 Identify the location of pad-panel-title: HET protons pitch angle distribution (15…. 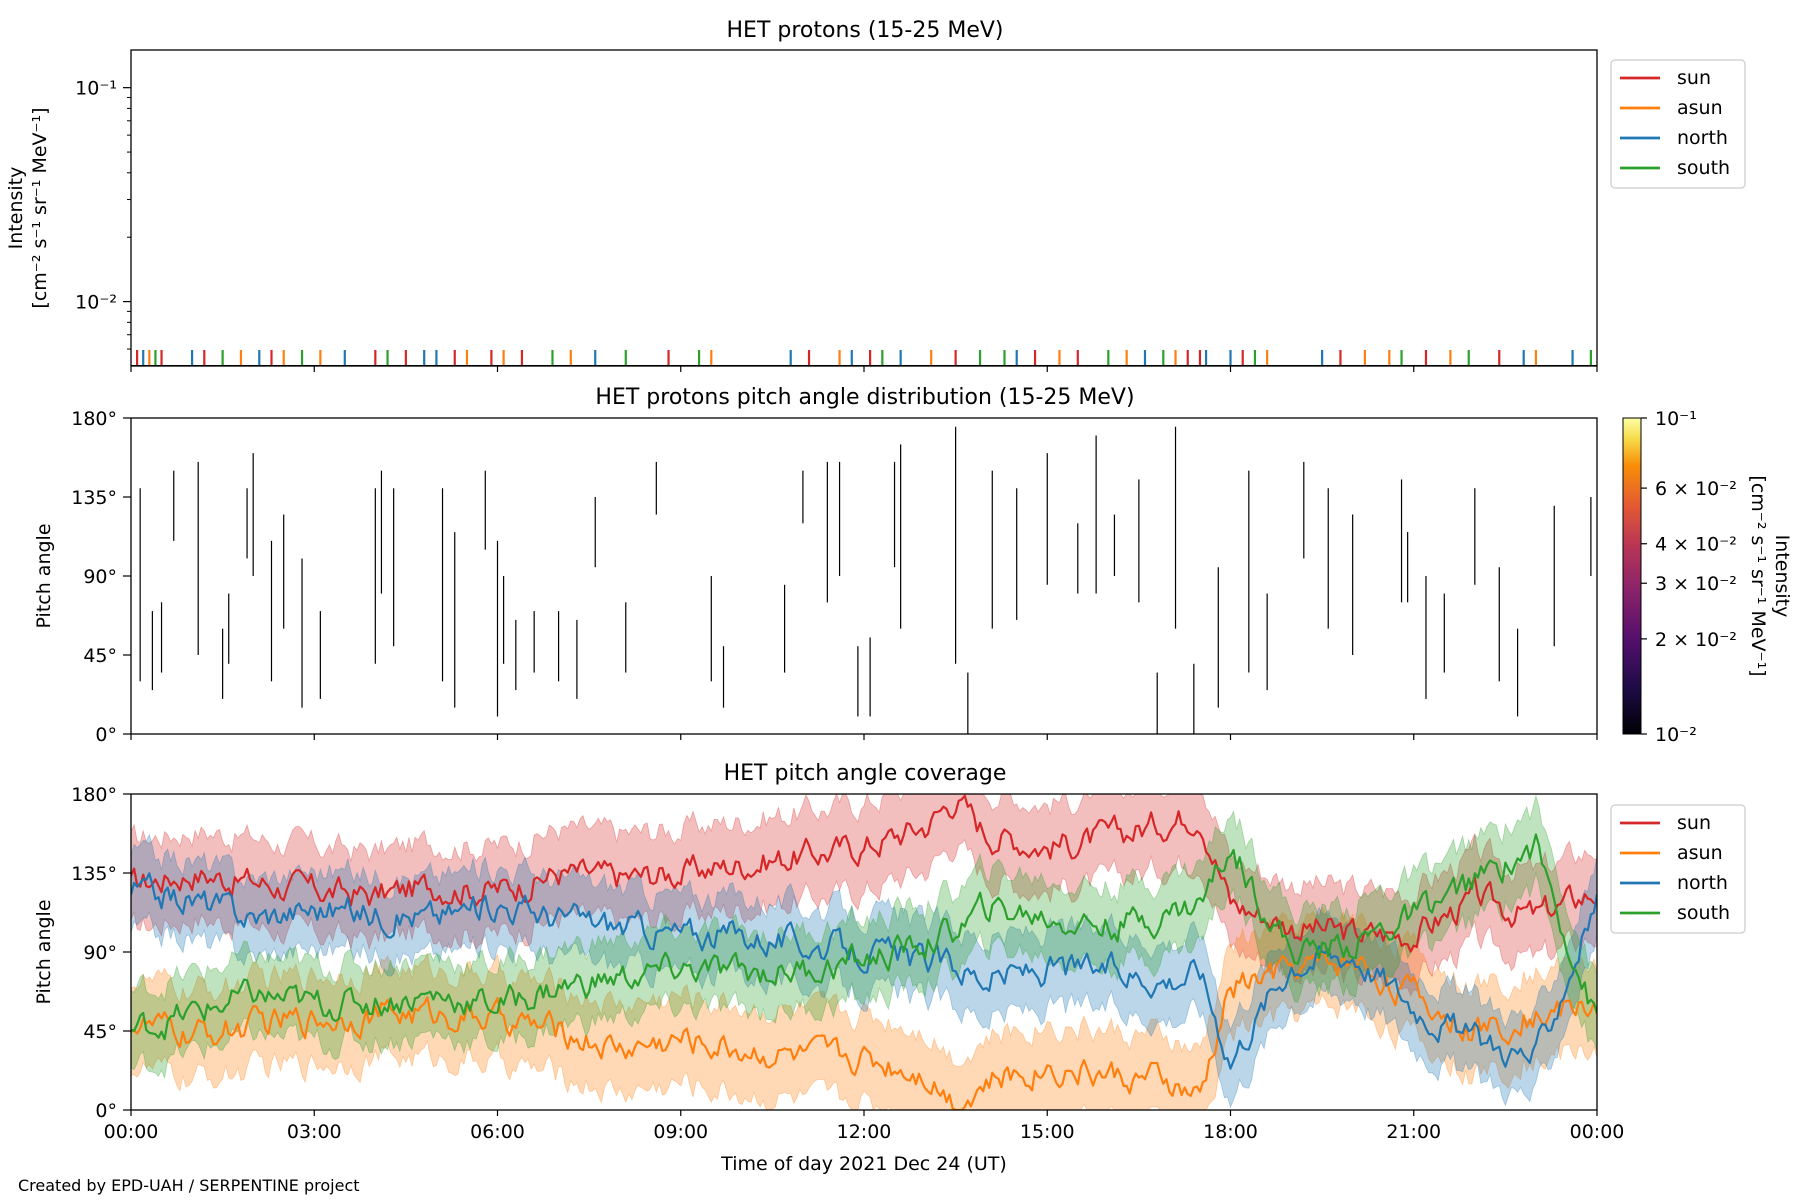
(864, 397).